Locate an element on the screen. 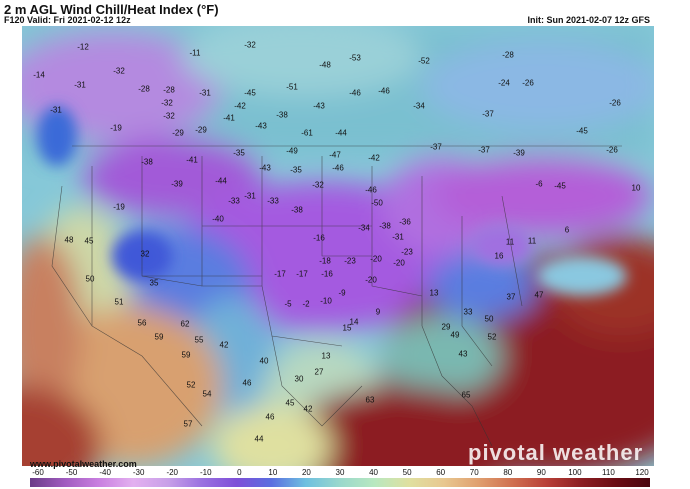 The image size is (690, 489). temperature-label: -40 is located at coordinates (218, 219).